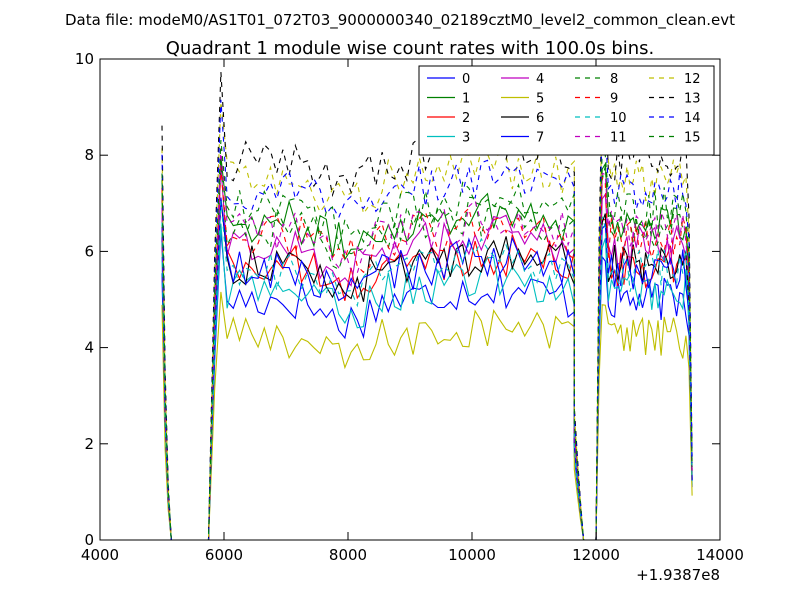 The width and height of the screenshot is (800, 600). What do you see at coordinates (84, 59) in the screenshot?
I see `y-tick-label: 10` at bounding box center [84, 59].